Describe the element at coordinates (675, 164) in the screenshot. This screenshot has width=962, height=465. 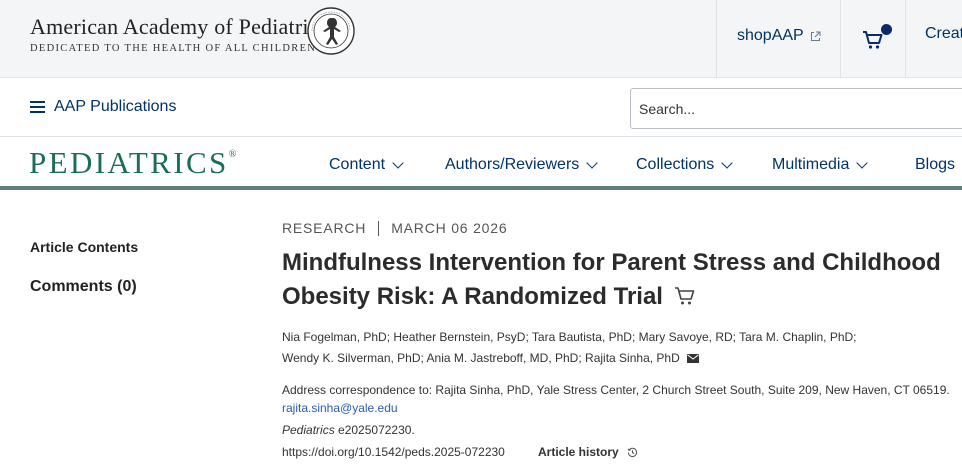
I see `nav-collections-label: Collections` at that location.